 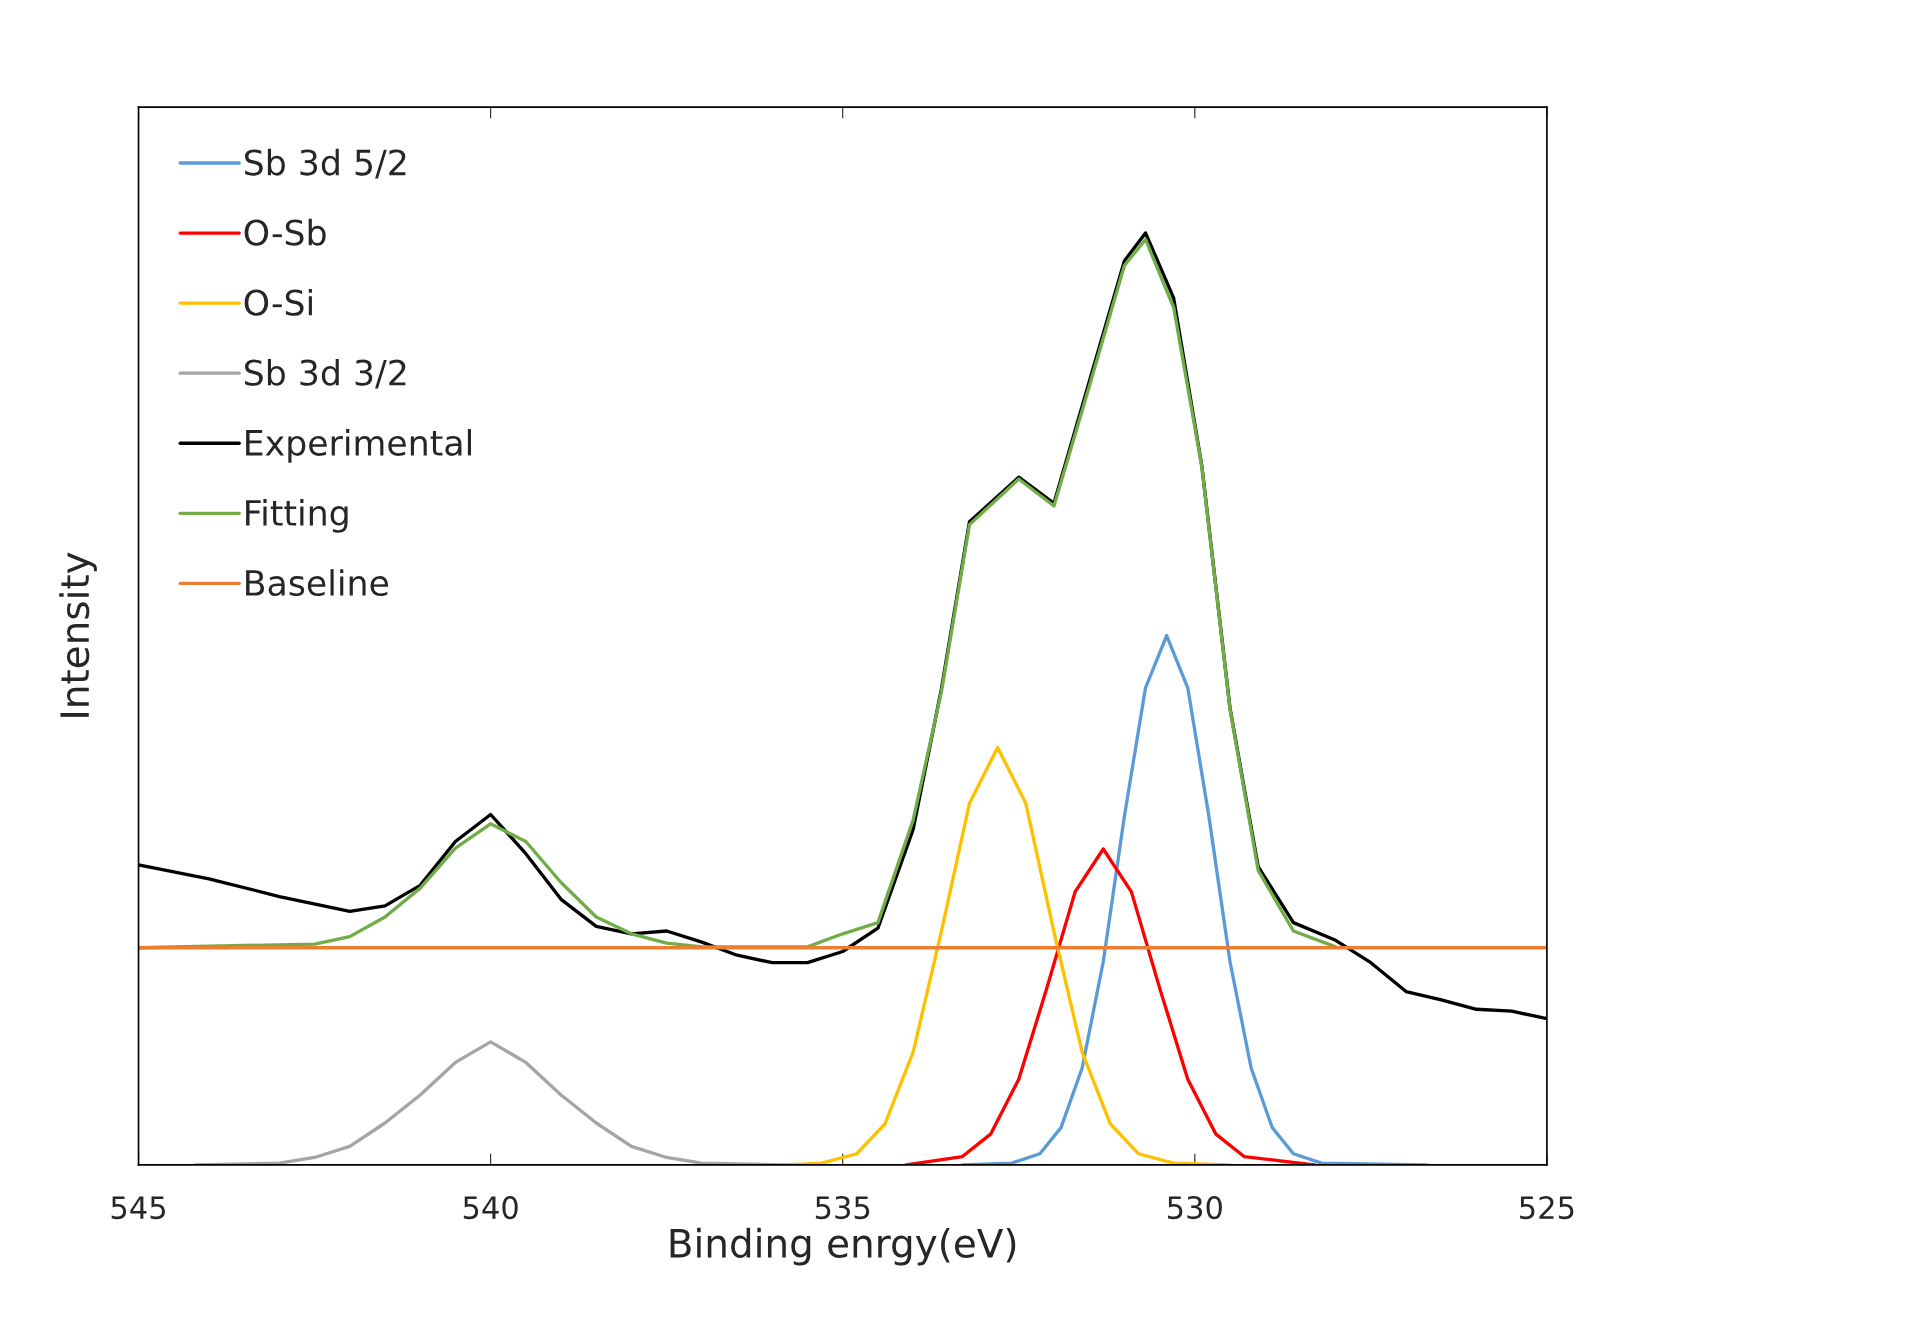 What do you see at coordinates (78, 634) in the screenshot?
I see `y-axis-title: Intensity` at bounding box center [78, 634].